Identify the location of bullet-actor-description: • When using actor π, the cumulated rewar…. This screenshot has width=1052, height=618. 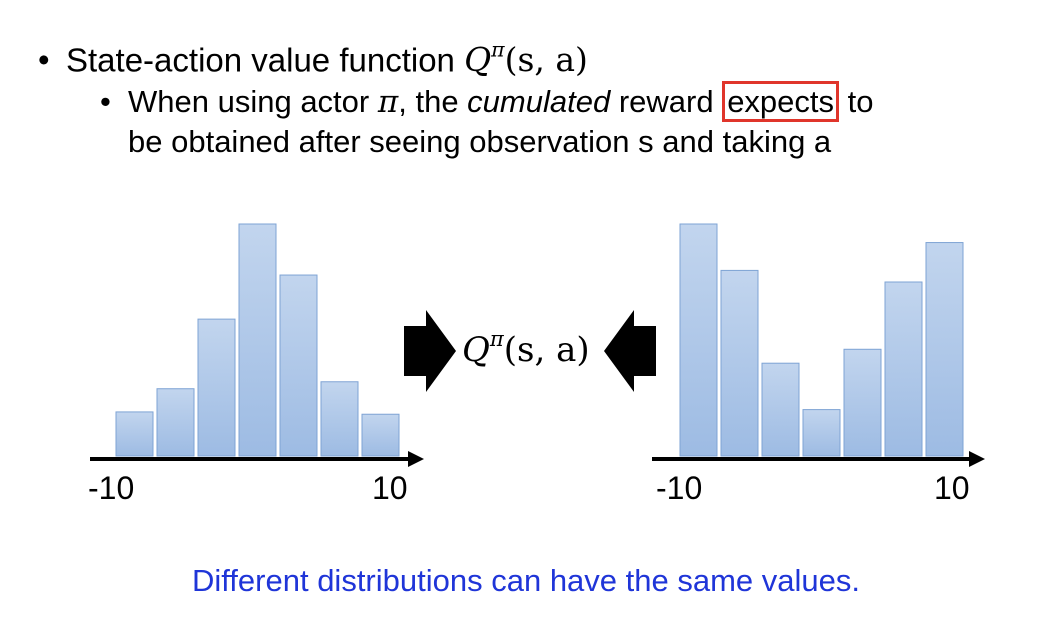
(565, 121).